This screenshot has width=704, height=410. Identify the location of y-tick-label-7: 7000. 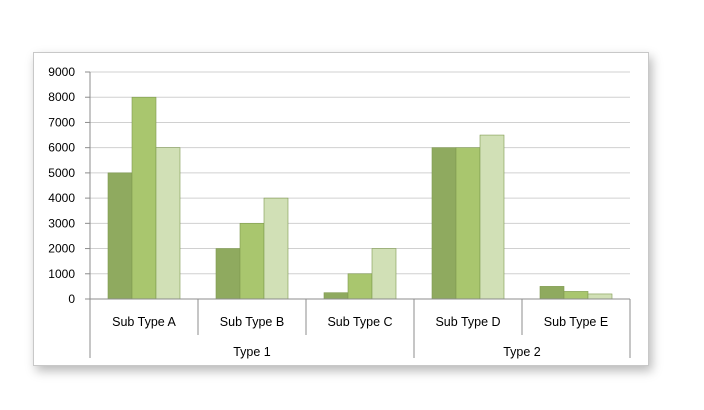
(61, 122).